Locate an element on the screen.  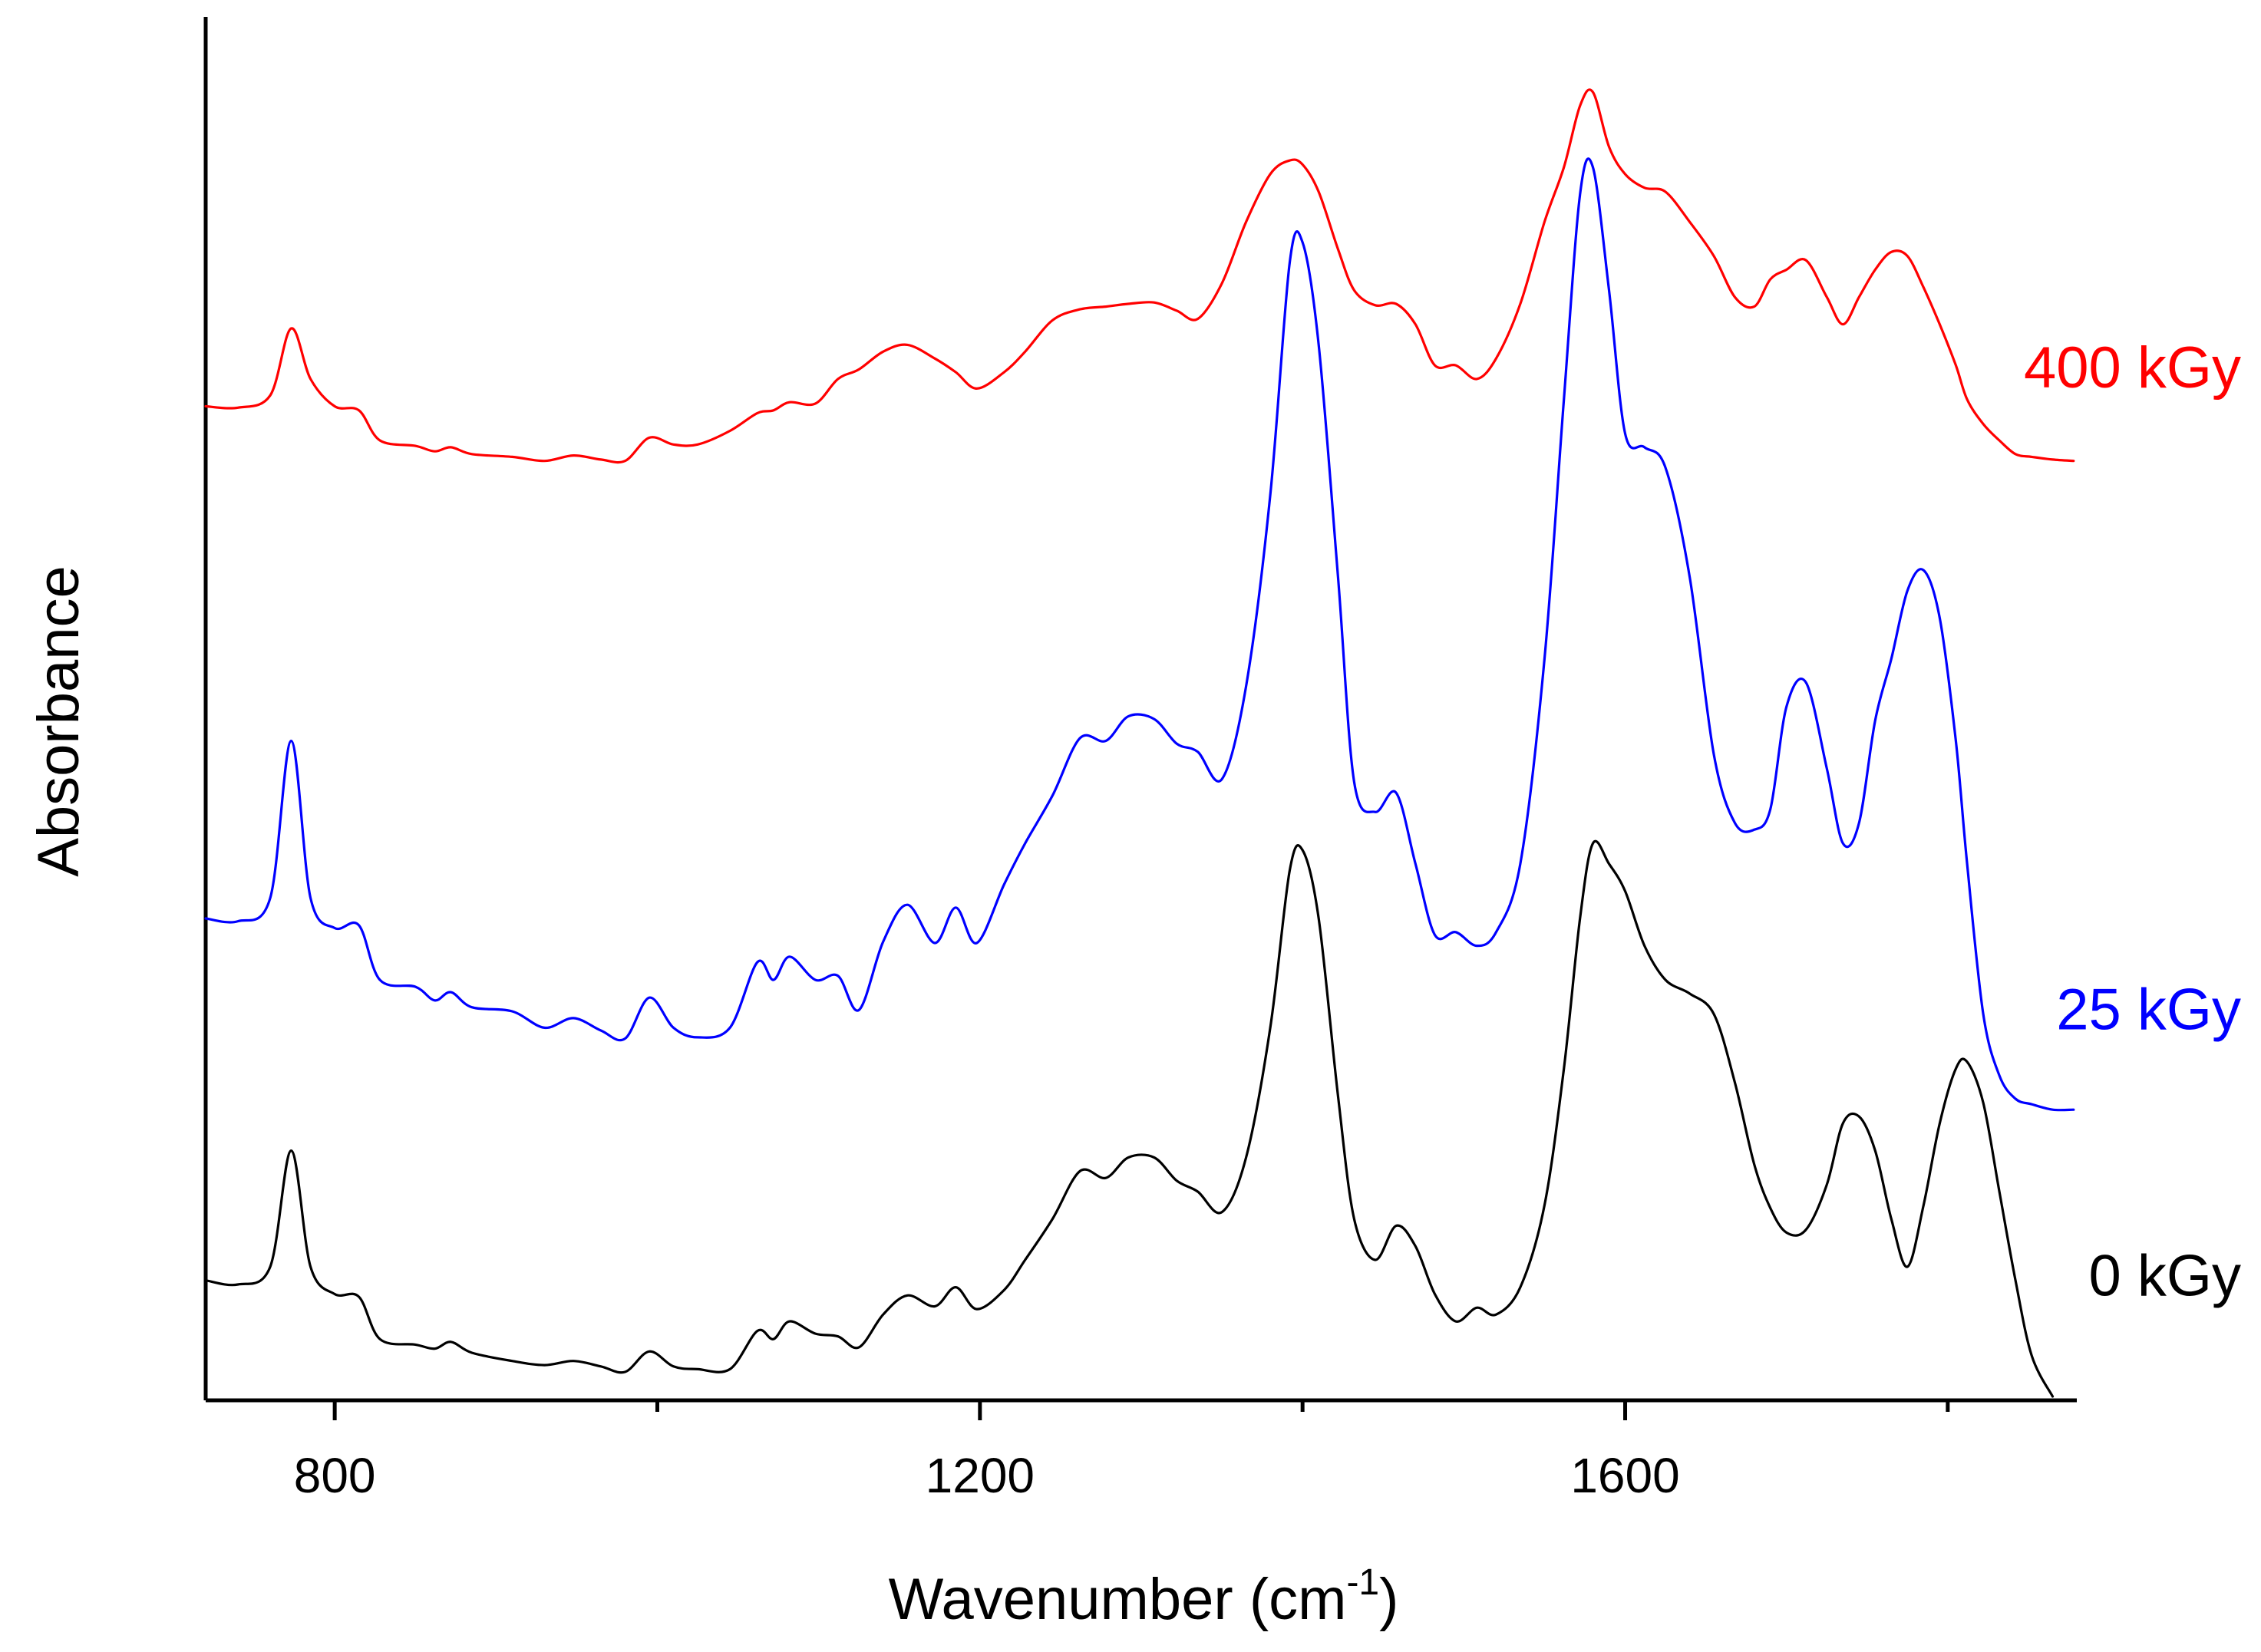
x-axis-title-superscript: -1 is located at coordinates (1362, 1582).